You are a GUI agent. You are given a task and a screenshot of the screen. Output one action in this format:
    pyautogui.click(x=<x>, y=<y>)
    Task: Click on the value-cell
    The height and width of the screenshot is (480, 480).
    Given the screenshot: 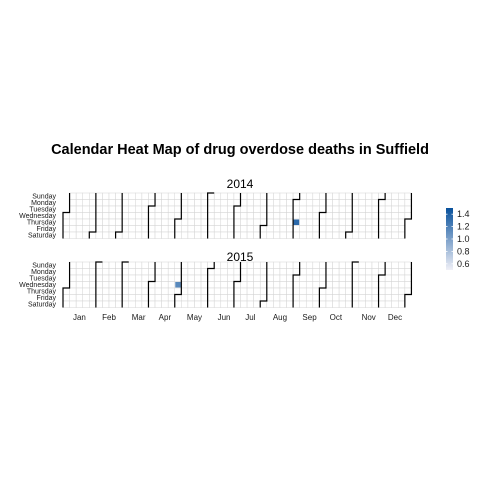 What is the action you would take?
    pyautogui.click(x=296, y=222)
    